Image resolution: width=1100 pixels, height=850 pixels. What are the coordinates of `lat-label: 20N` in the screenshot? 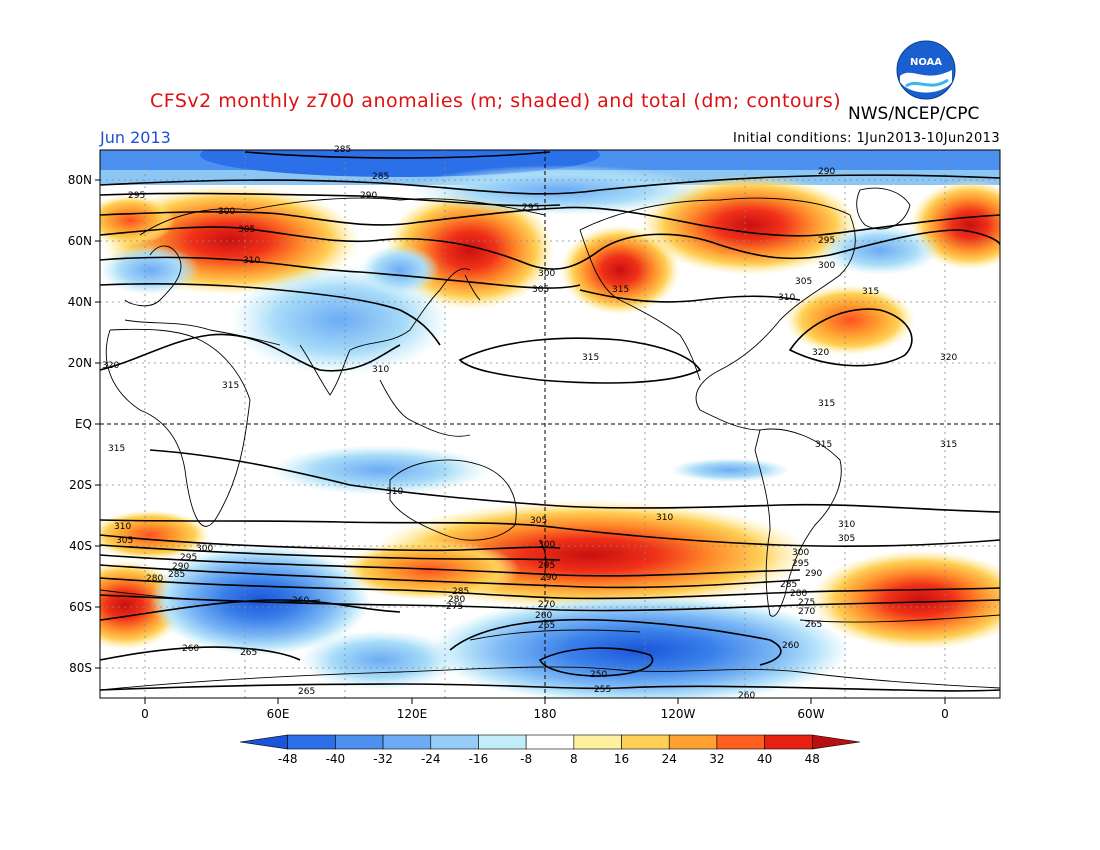 It's located at (80, 363).